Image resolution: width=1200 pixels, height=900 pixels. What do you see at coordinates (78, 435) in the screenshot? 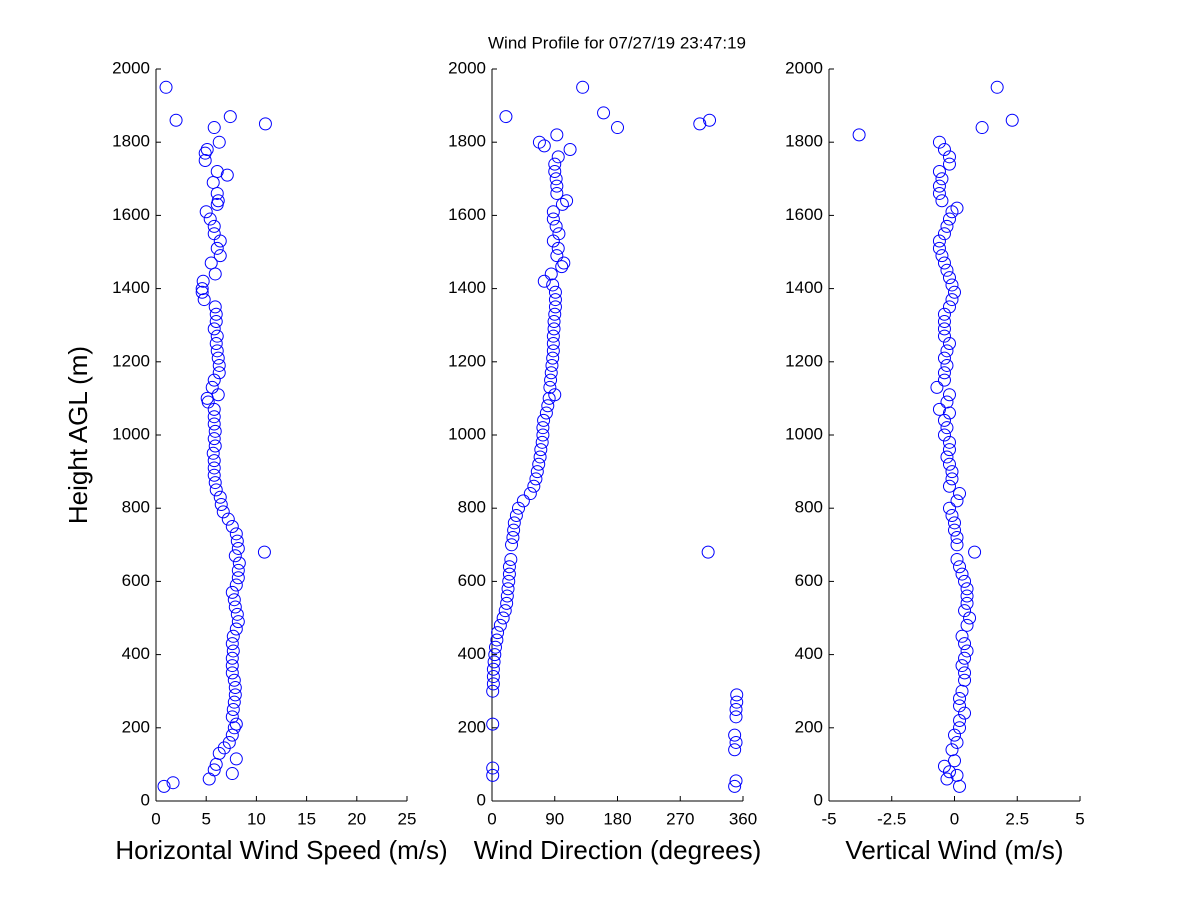
I see `y-axis-label: Height AGL (m)` at bounding box center [78, 435].